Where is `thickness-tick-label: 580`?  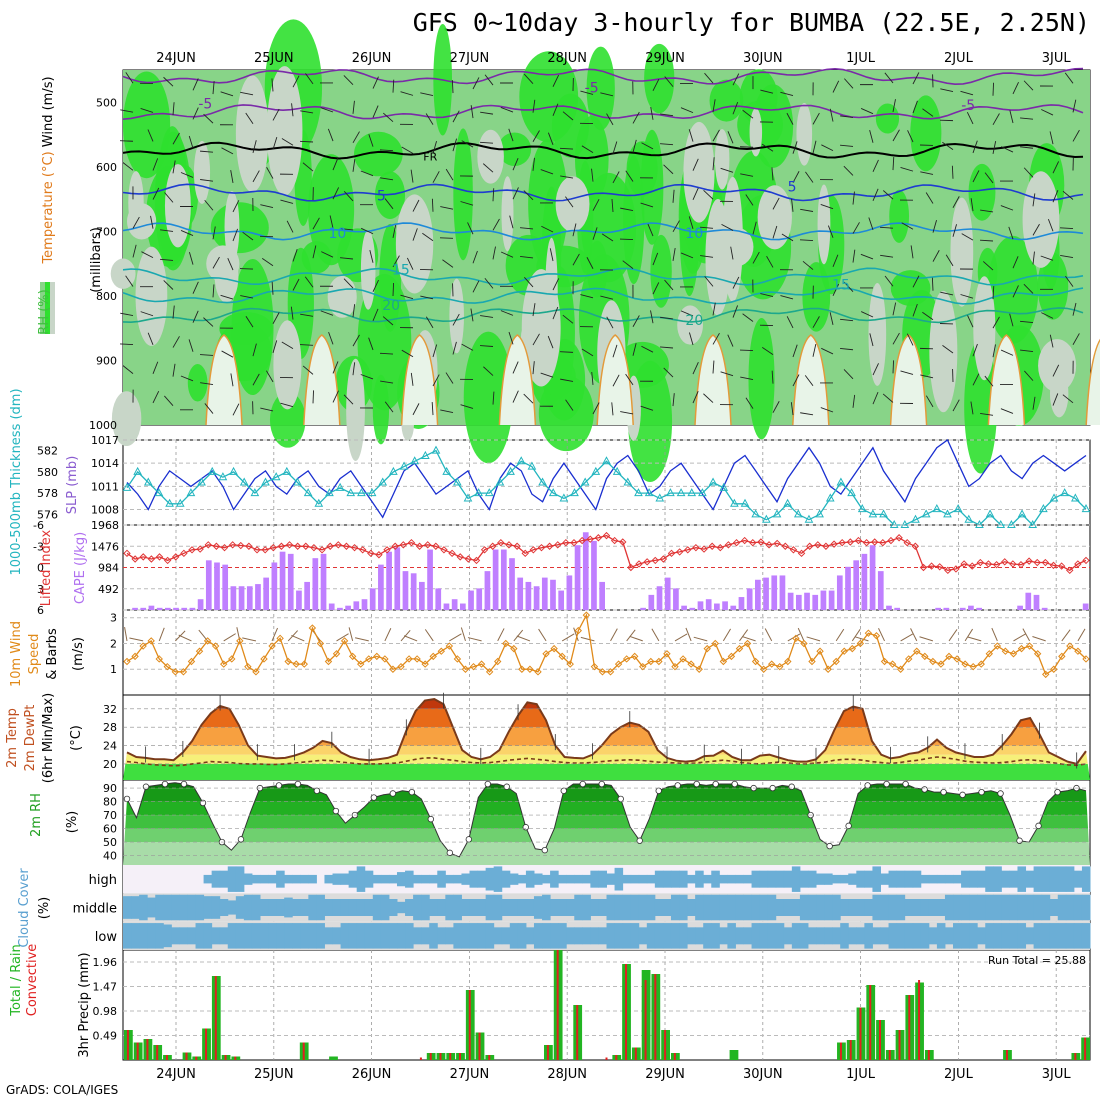 thickness-tick-label: 580 is located at coordinates (47, 472).